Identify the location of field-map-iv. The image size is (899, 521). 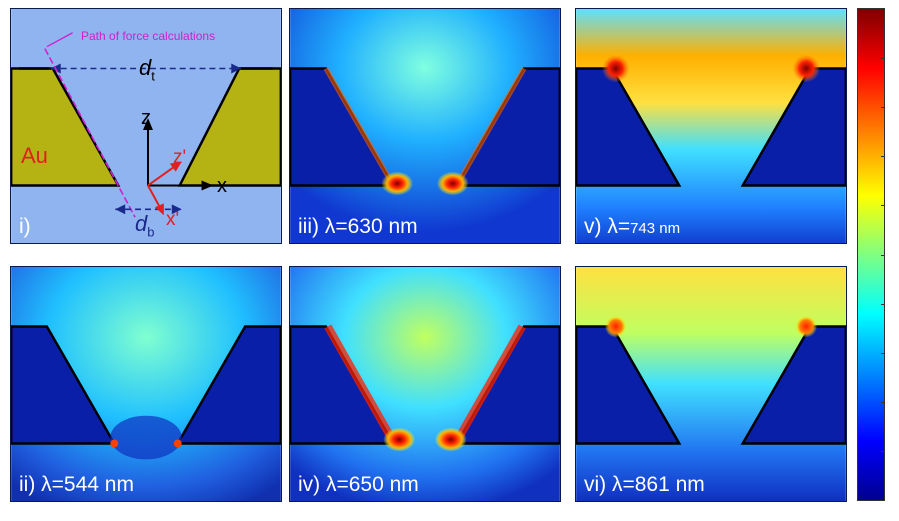
(425, 384).